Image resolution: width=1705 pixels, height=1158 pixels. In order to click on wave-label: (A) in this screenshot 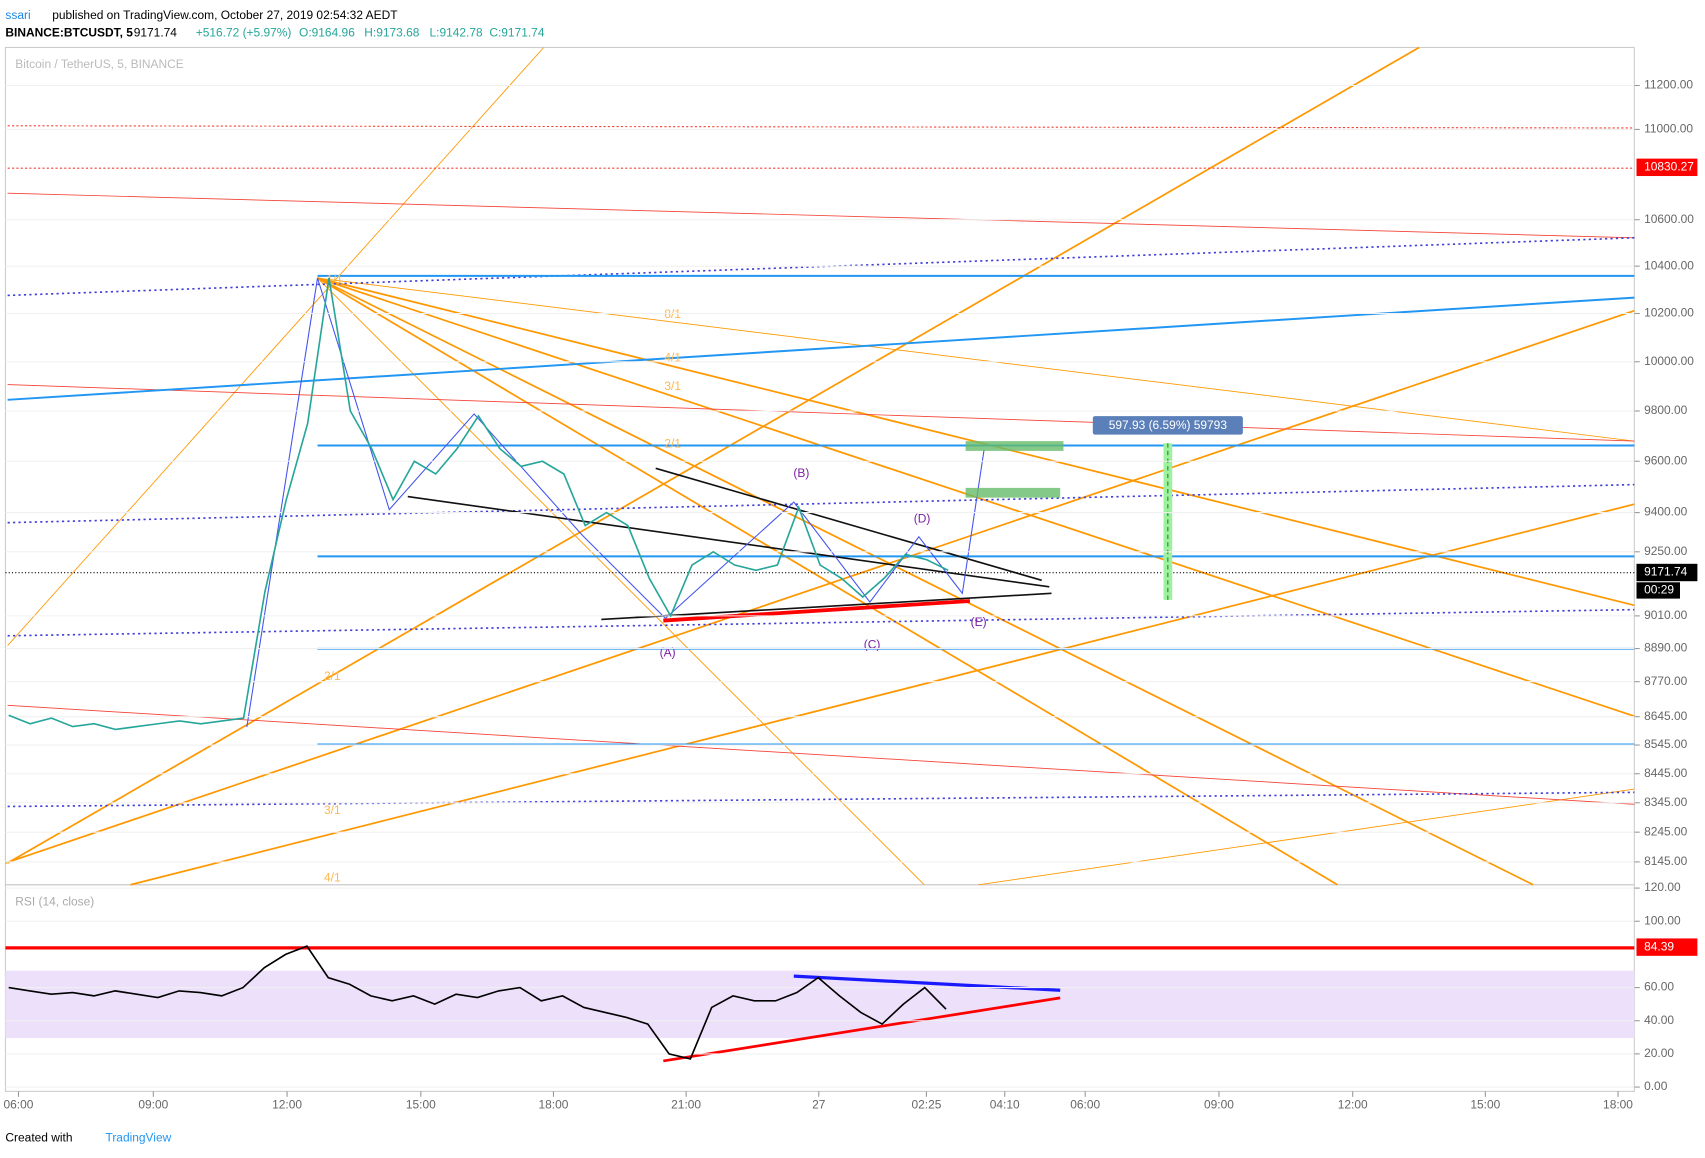, I will do `click(668, 652)`.